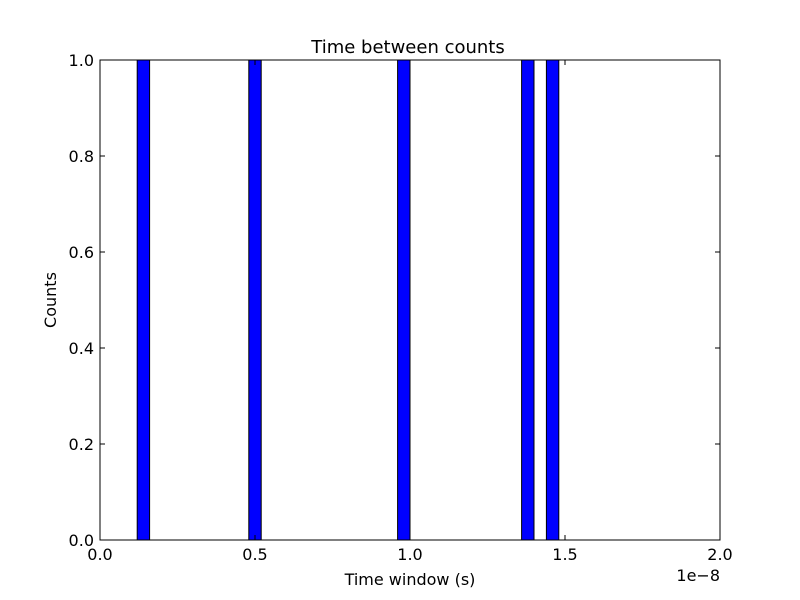 Image resolution: width=800 pixels, height=600 pixels. What do you see at coordinates (99, 554) in the screenshot?
I see `x-tick-label: 0.0` at bounding box center [99, 554].